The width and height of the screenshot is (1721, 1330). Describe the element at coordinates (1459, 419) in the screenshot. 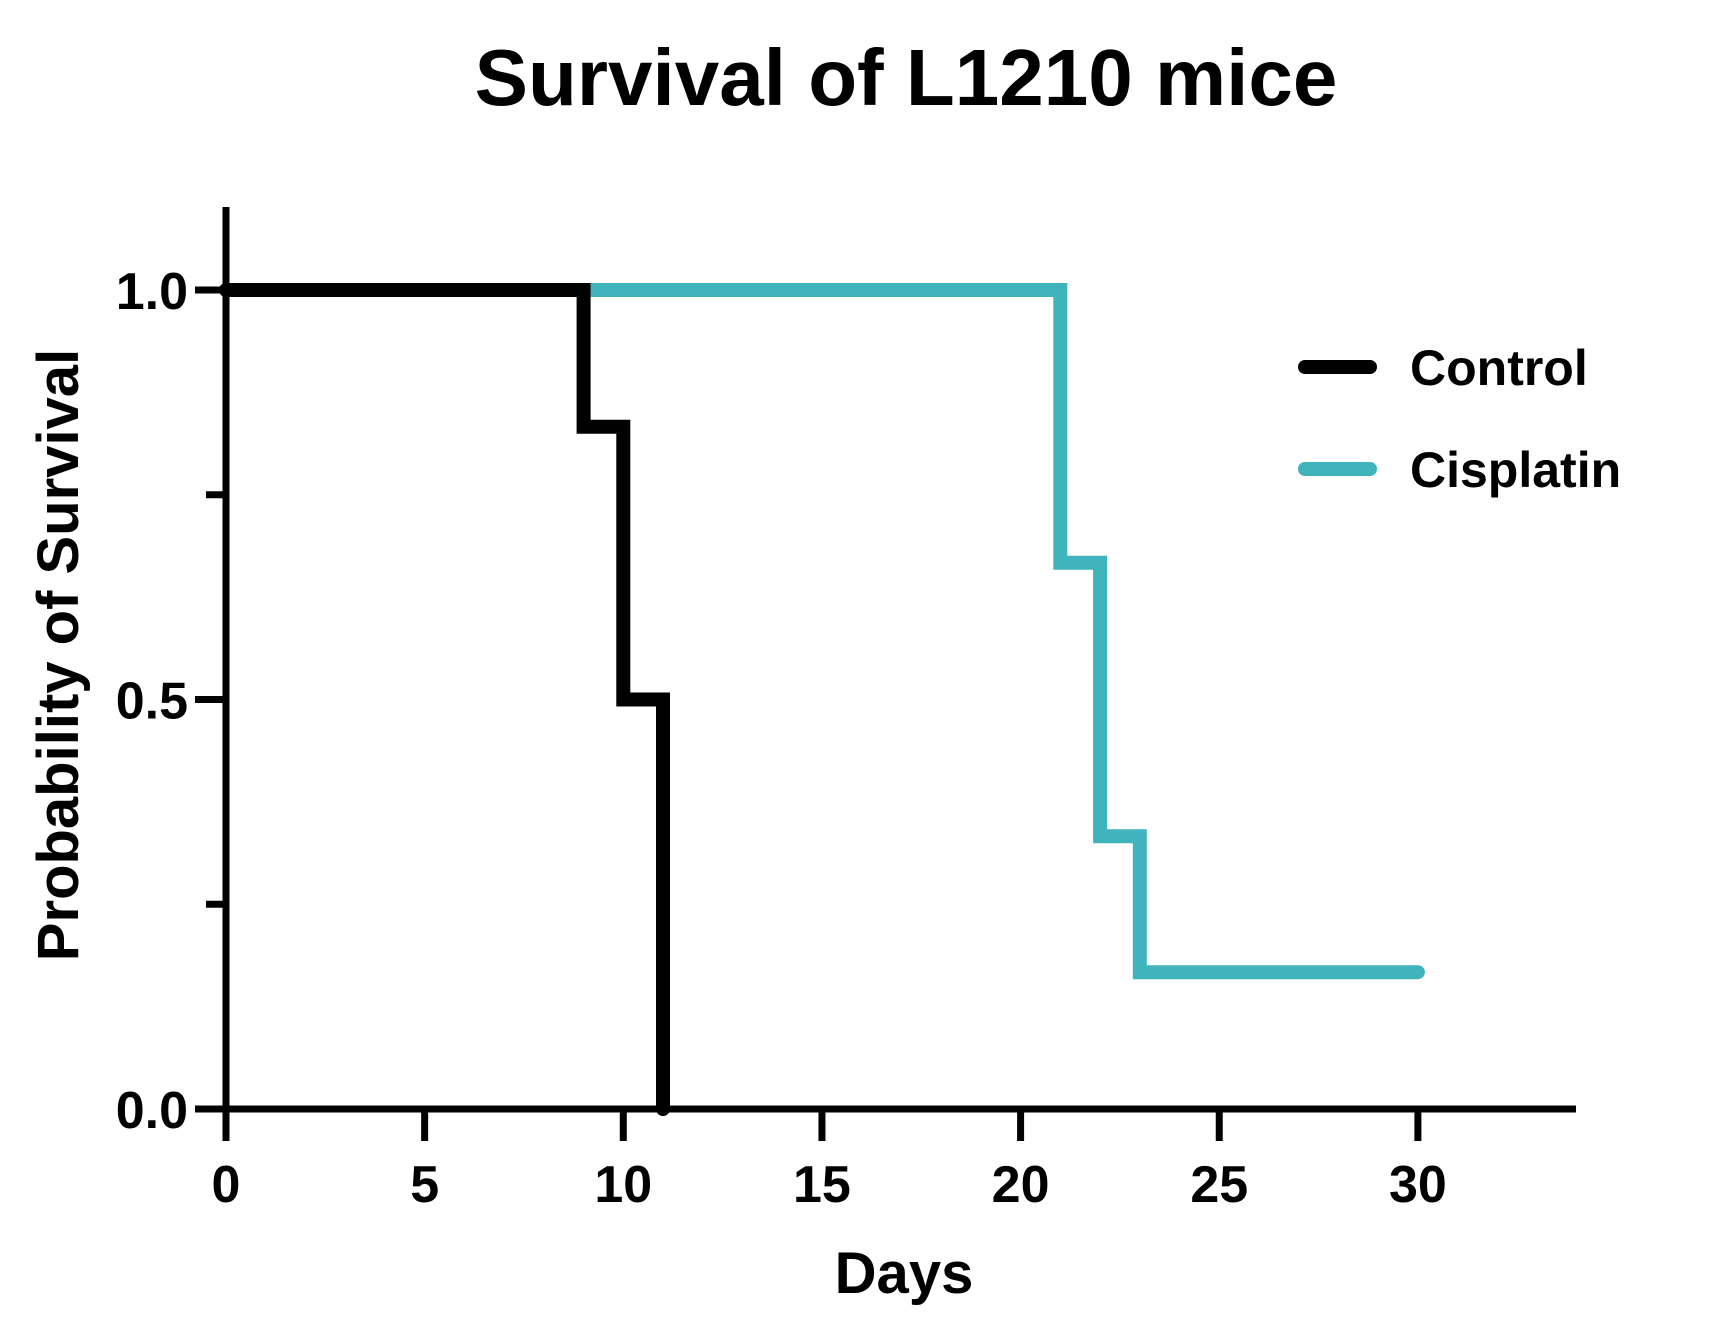

I see `legend: Control Cisplatin` at that location.